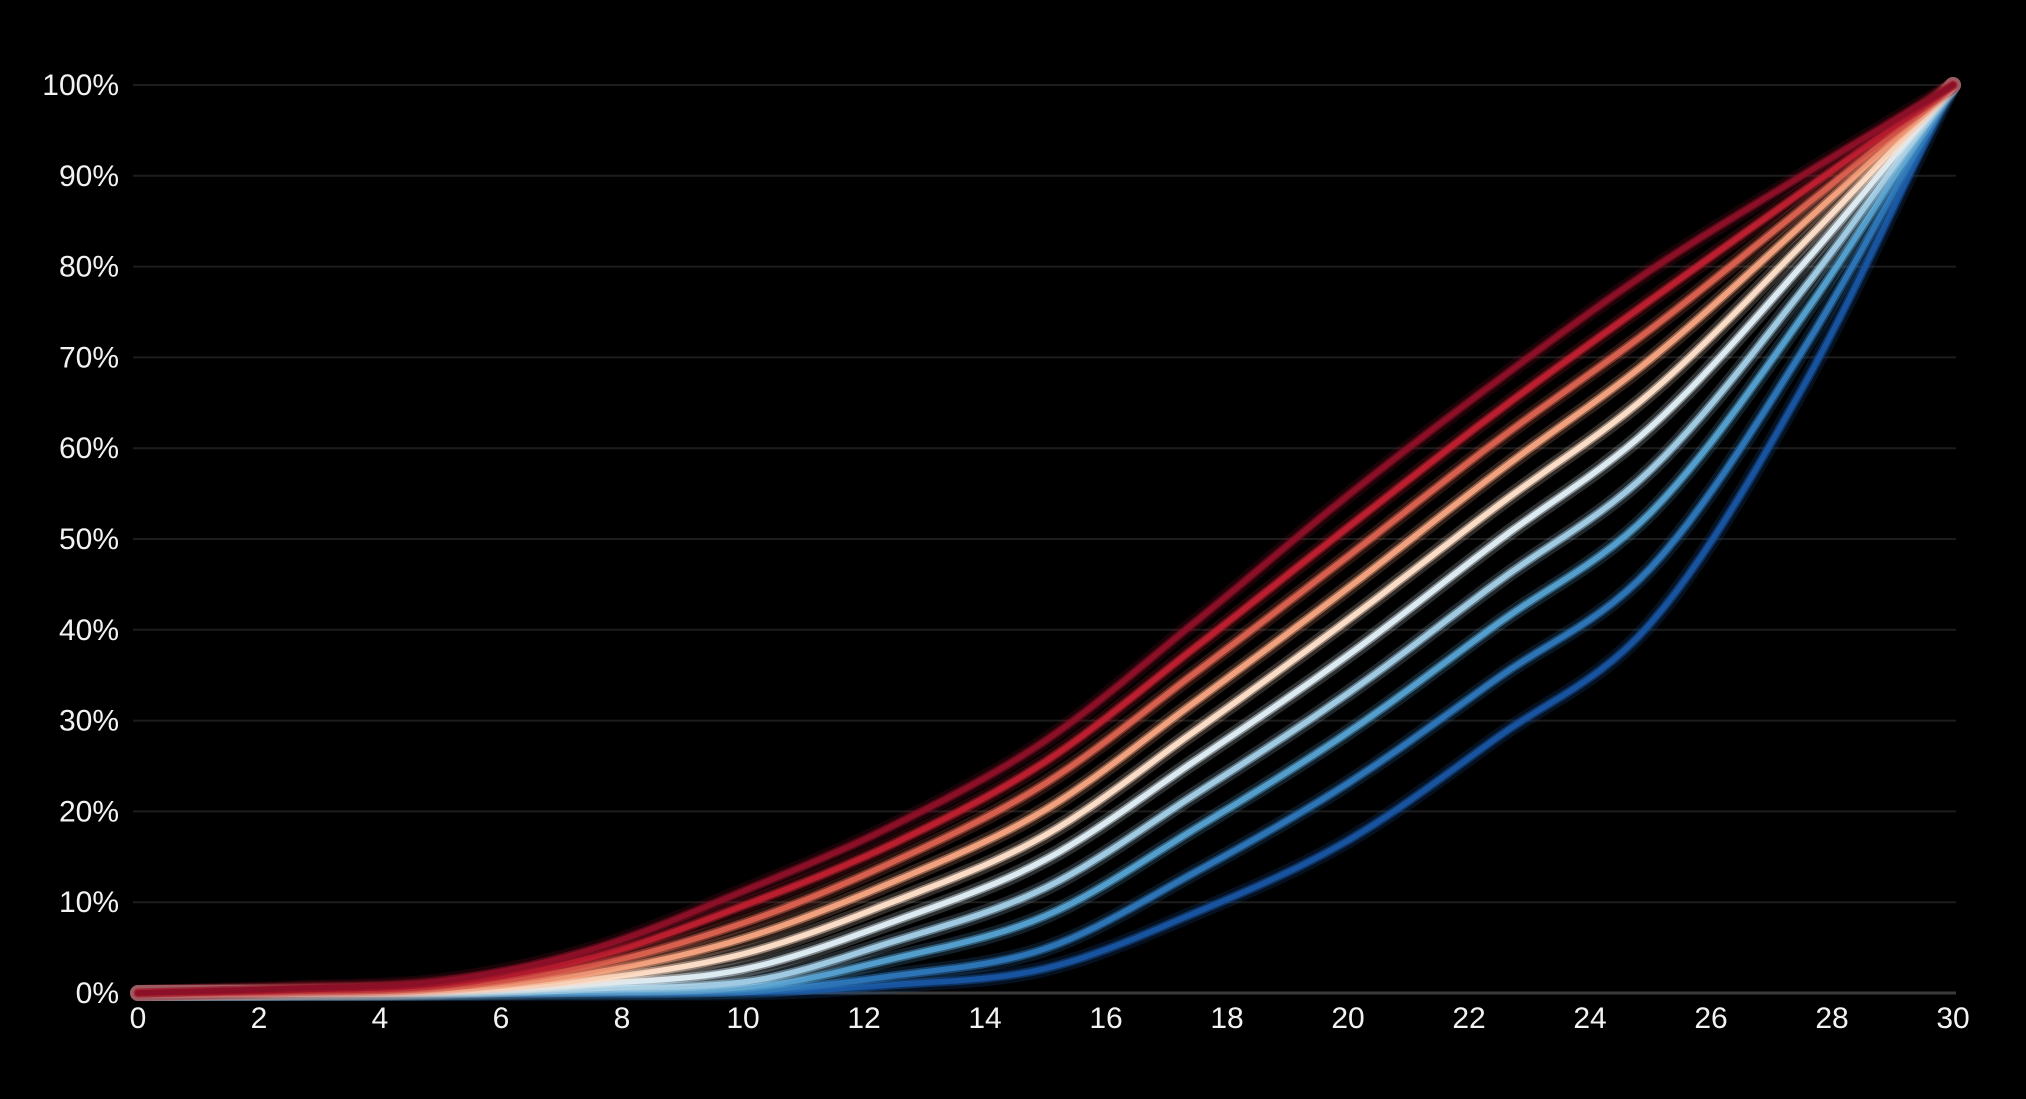  What do you see at coordinates (501, 1018) in the screenshot?
I see `x-tick-label-6: 6` at bounding box center [501, 1018].